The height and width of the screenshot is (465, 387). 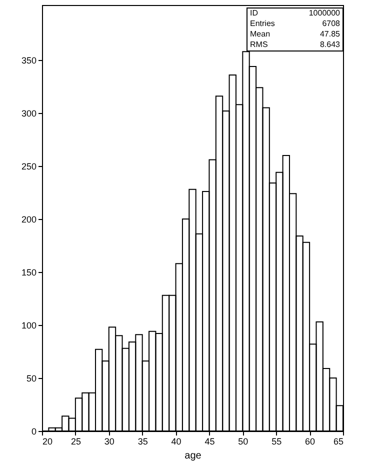 I want to click on y-tick-label: 250, so click(x=28, y=167).